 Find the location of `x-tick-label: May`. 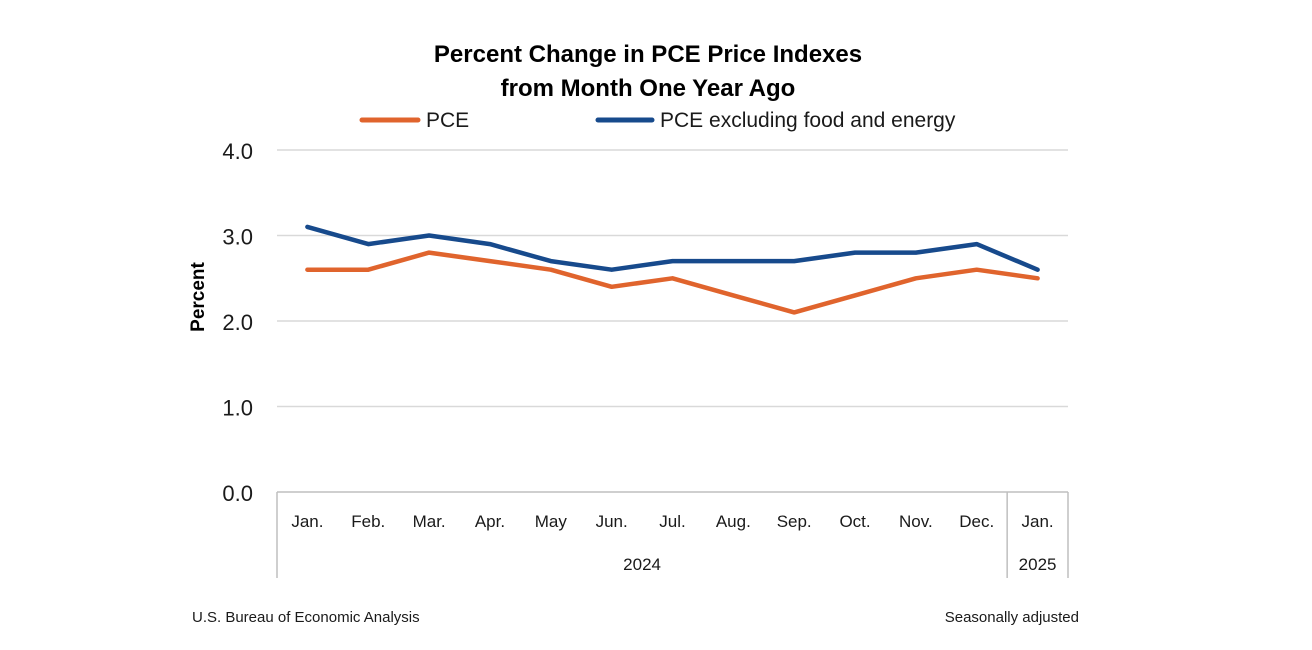

x-tick-label: May is located at coordinates (551, 521).